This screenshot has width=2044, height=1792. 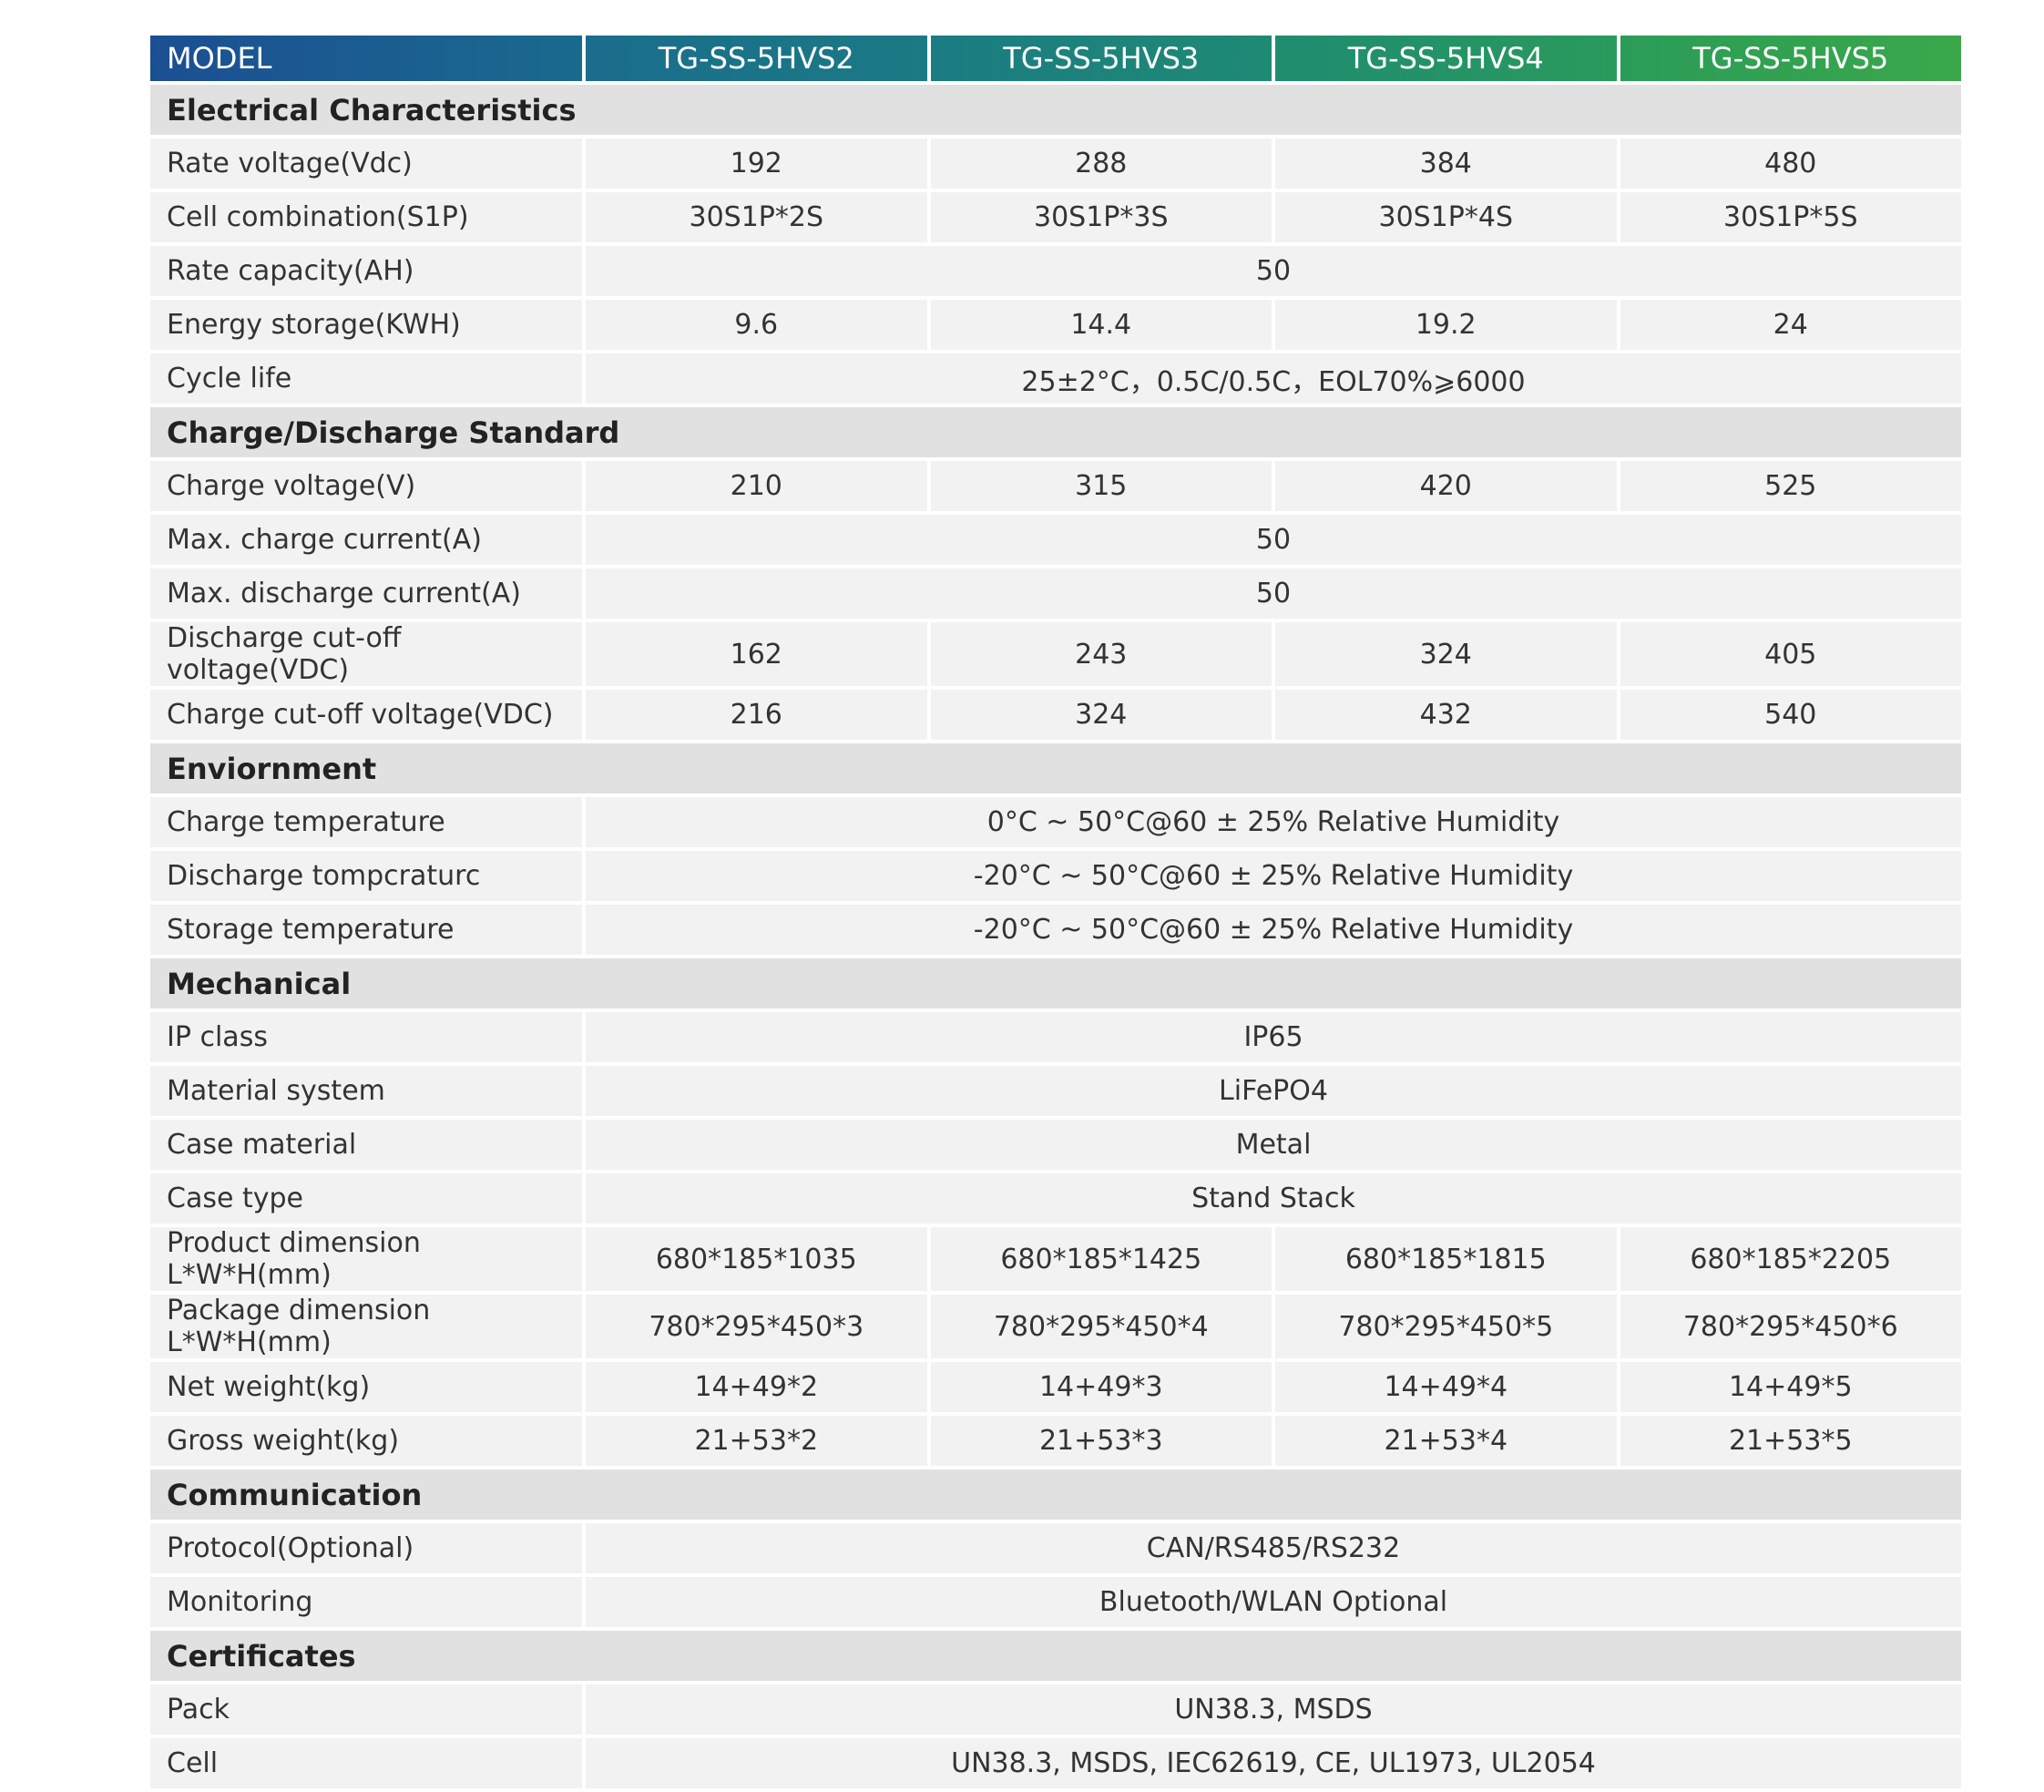 I want to click on row-value: 680*185*2205, so click(x=1793, y=1261).